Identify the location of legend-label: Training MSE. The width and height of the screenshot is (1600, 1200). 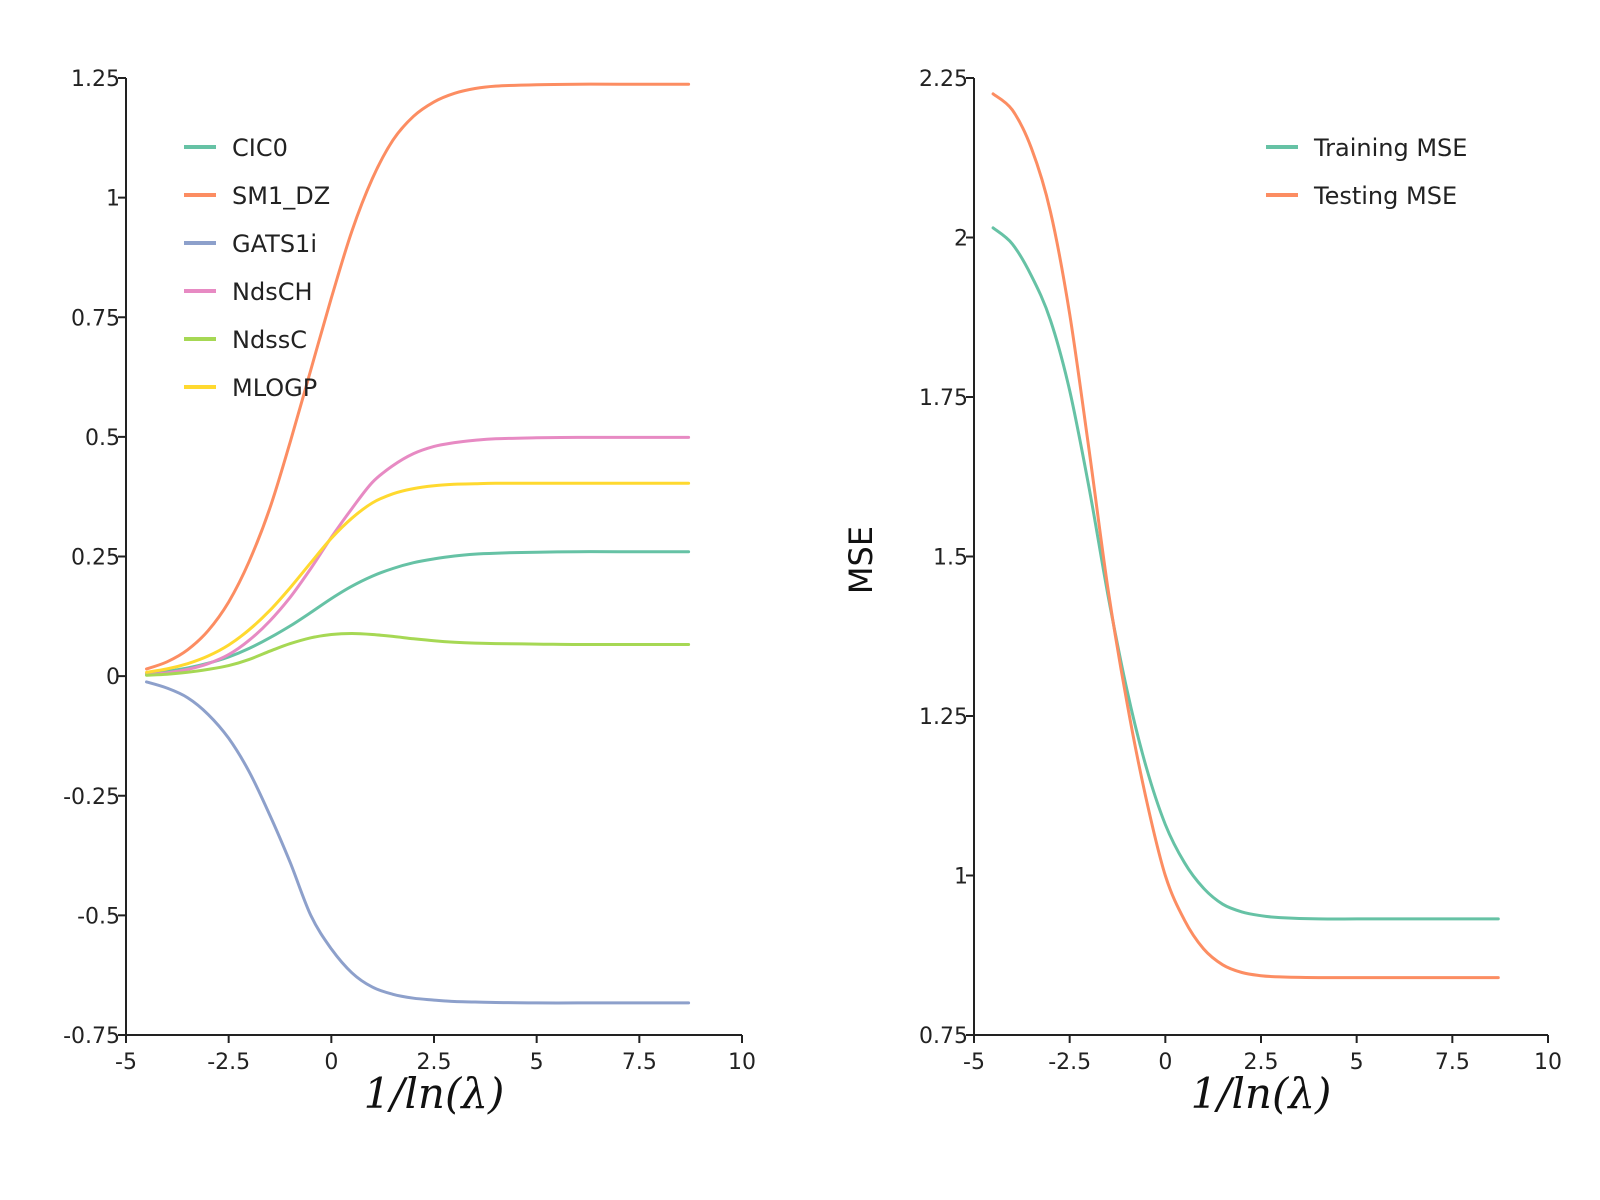
(1390, 148).